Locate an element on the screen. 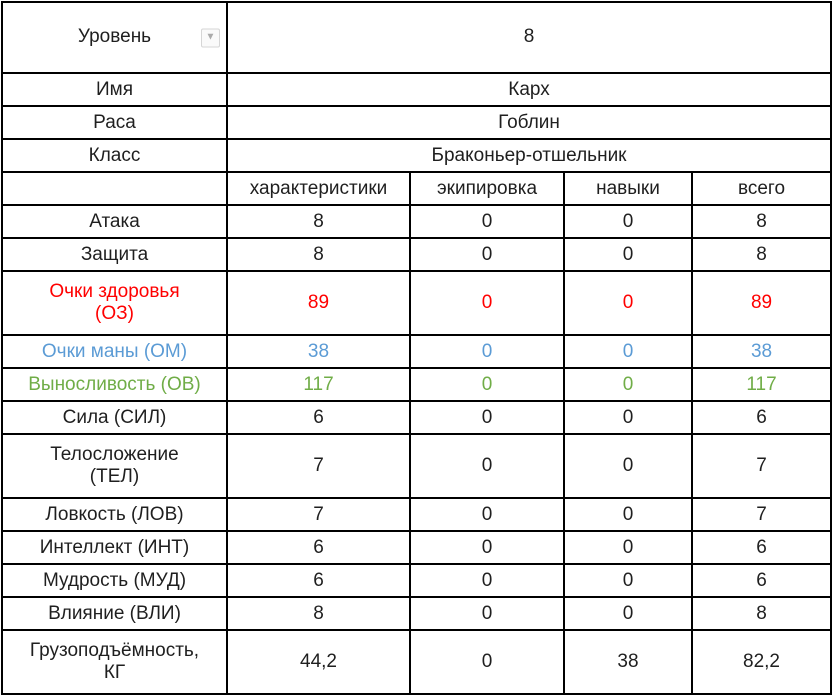  stat-row-carry-weight: Грузоподъёмность, КГ 44,2 0 38 82,2 is located at coordinates (416, 662).